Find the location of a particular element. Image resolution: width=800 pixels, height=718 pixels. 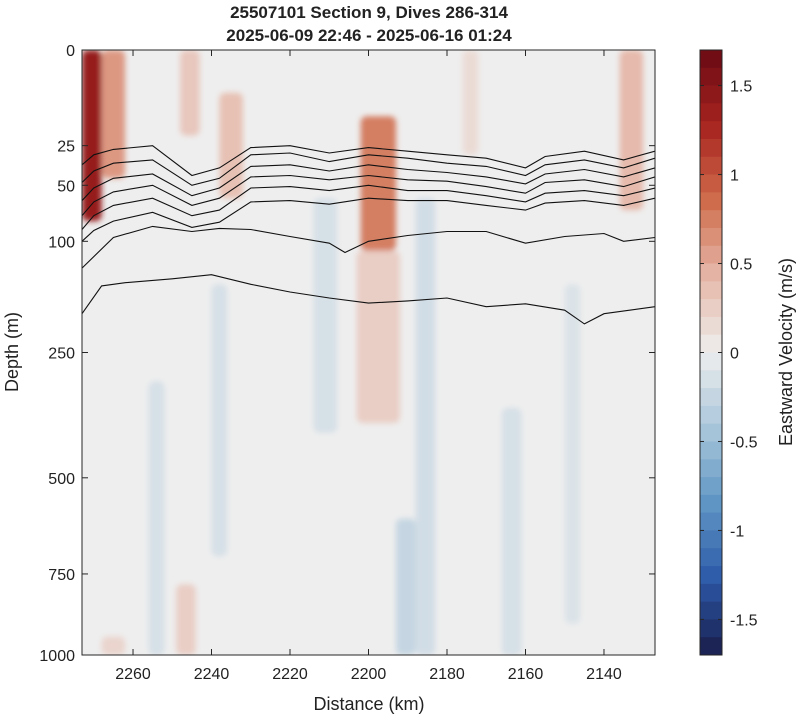

y-tick-label: 100 is located at coordinates (61, 242).